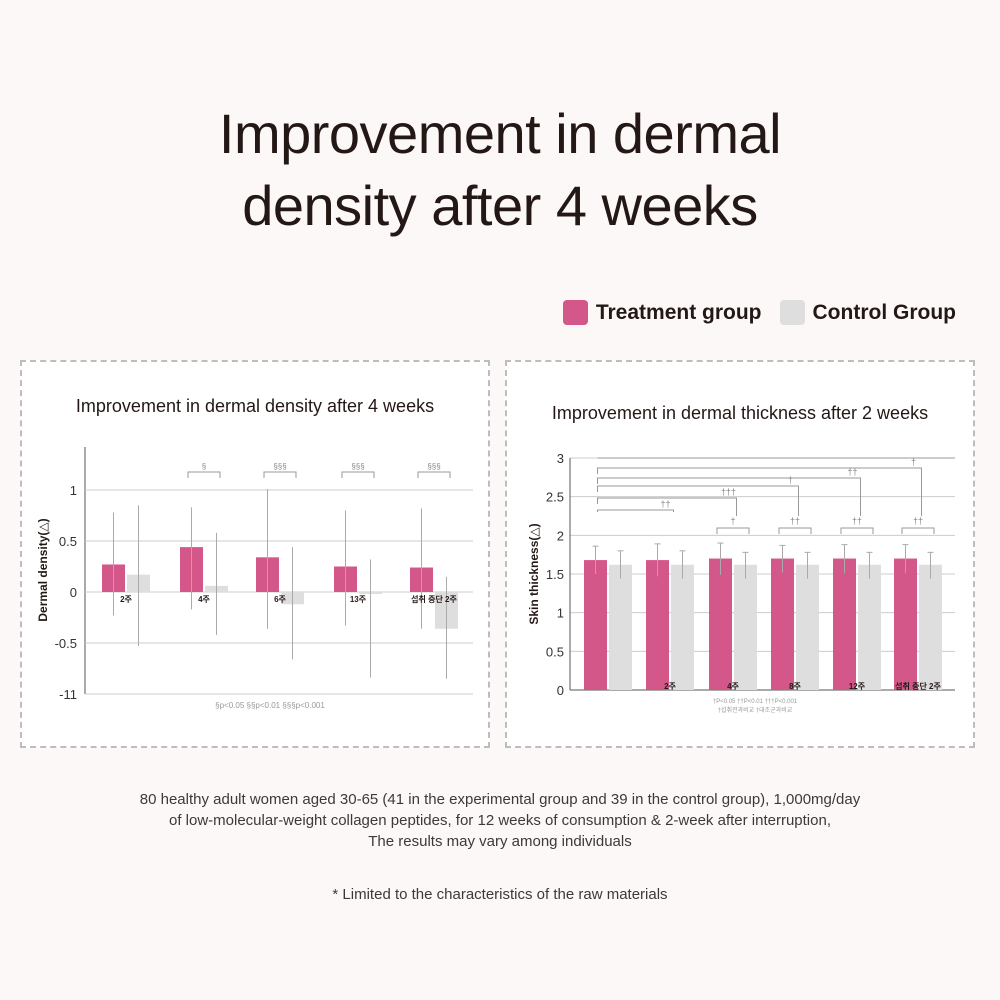  Describe the element at coordinates (732, 521) in the screenshot. I see `significance-mark: †` at that location.